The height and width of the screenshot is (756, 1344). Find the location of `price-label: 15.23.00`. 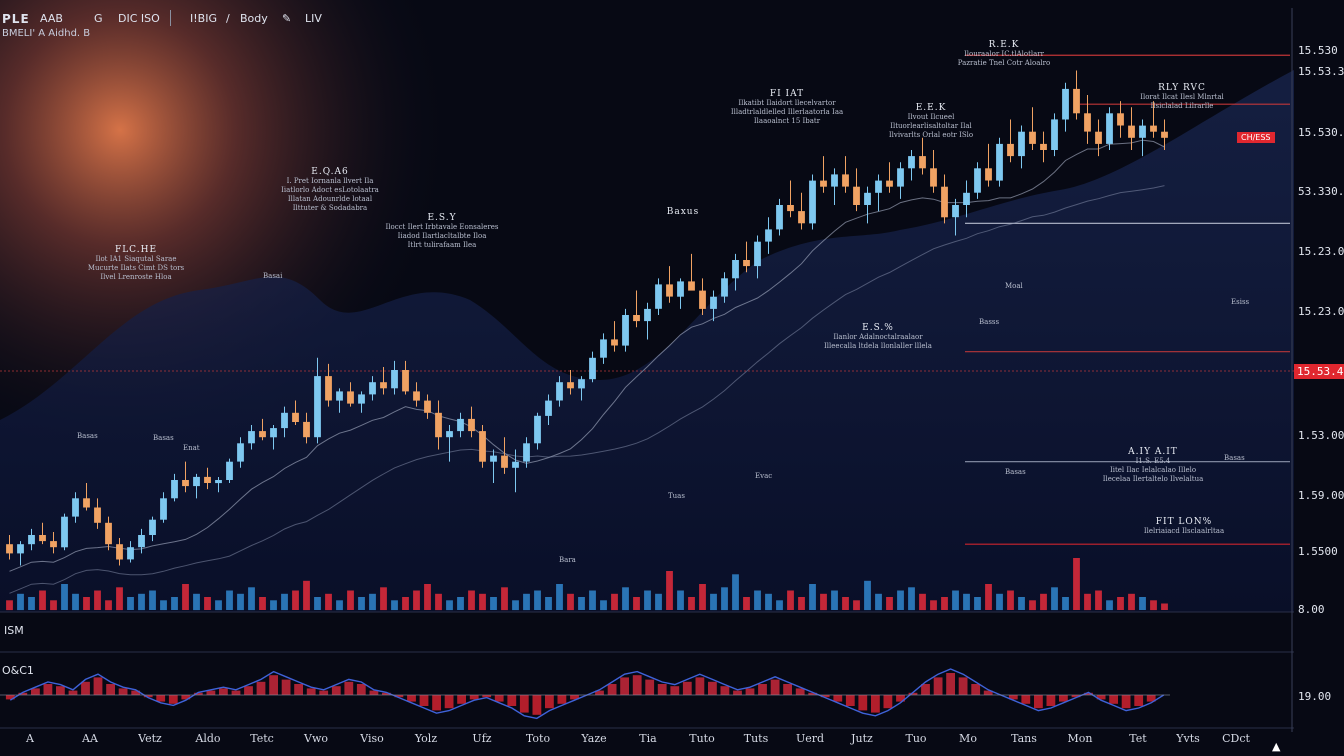

price-label: 15.23.00 is located at coordinates (1321, 251).